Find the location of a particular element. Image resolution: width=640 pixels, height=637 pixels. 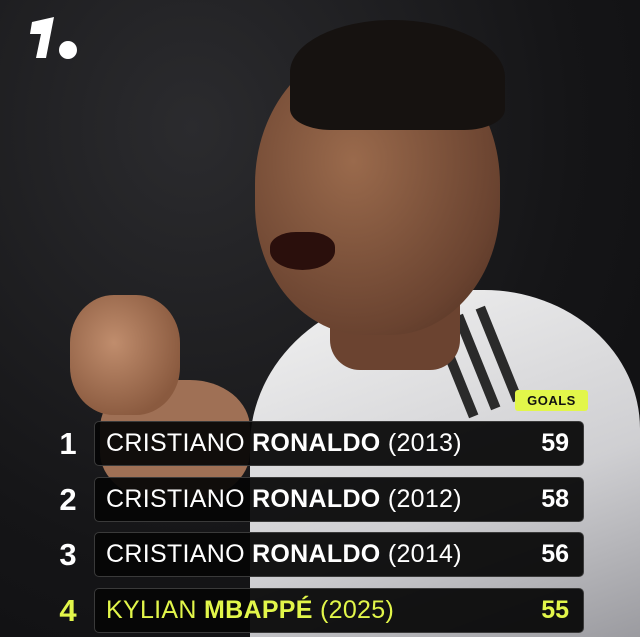

fist is located at coordinates (125, 355).